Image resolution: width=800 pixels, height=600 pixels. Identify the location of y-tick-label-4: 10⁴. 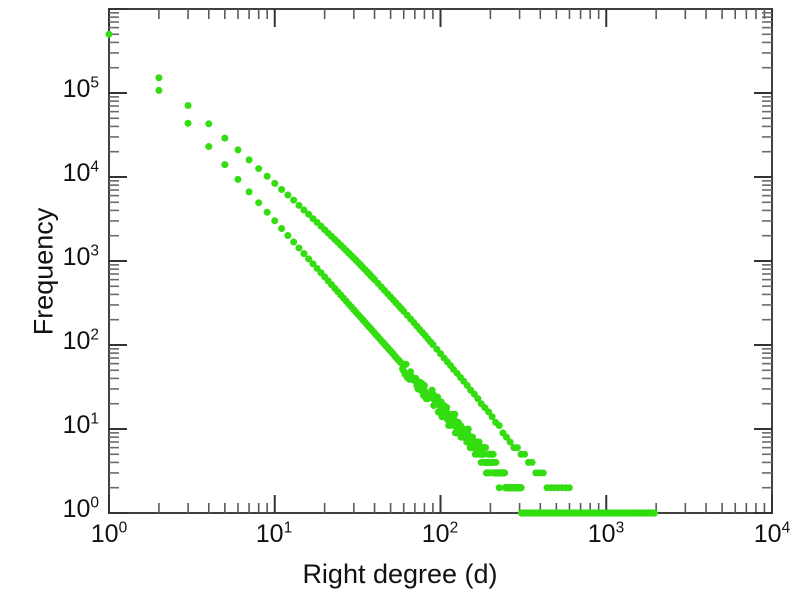
(80, 173).